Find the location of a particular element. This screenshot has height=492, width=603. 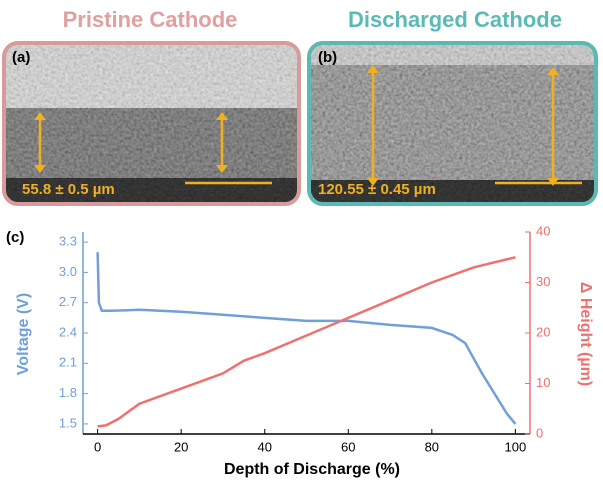

x-tick-label: 40 is located at coordinates (264, 446).